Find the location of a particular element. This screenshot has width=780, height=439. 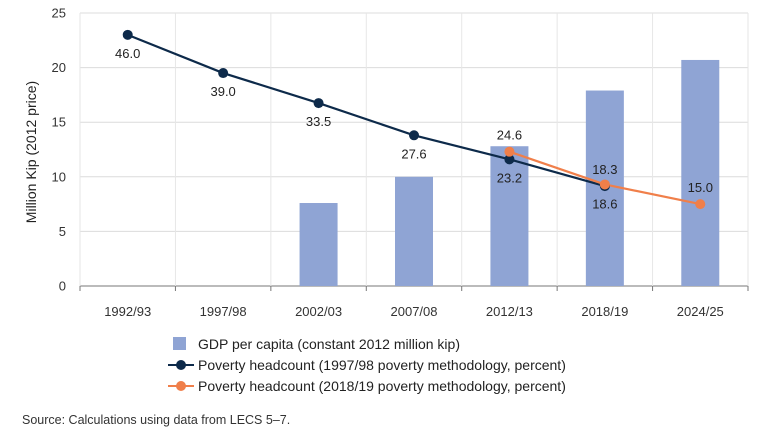

series-point-1-2018/19 is located at coordinates (604, 184).